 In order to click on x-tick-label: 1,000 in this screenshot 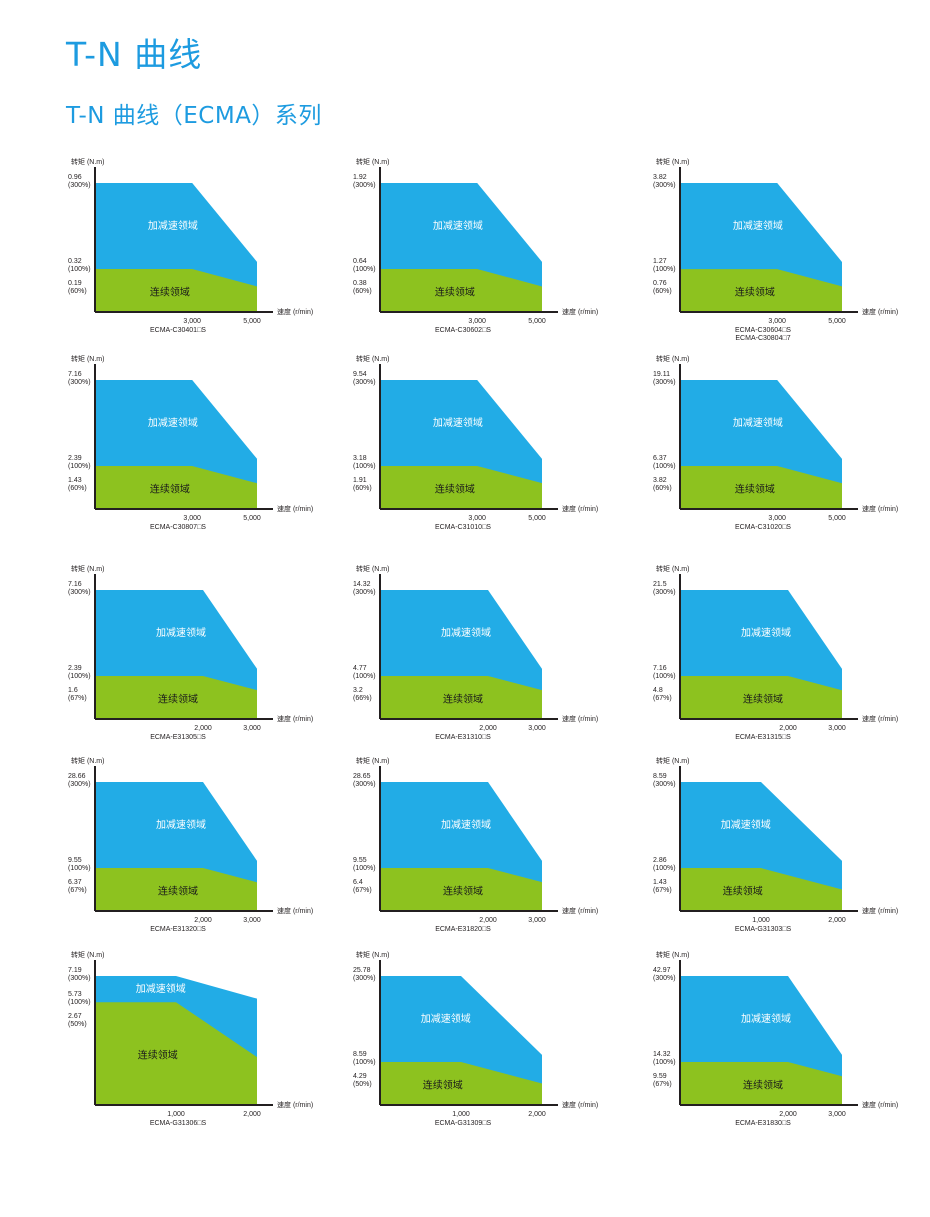, I will do `click(461, 1114)`.